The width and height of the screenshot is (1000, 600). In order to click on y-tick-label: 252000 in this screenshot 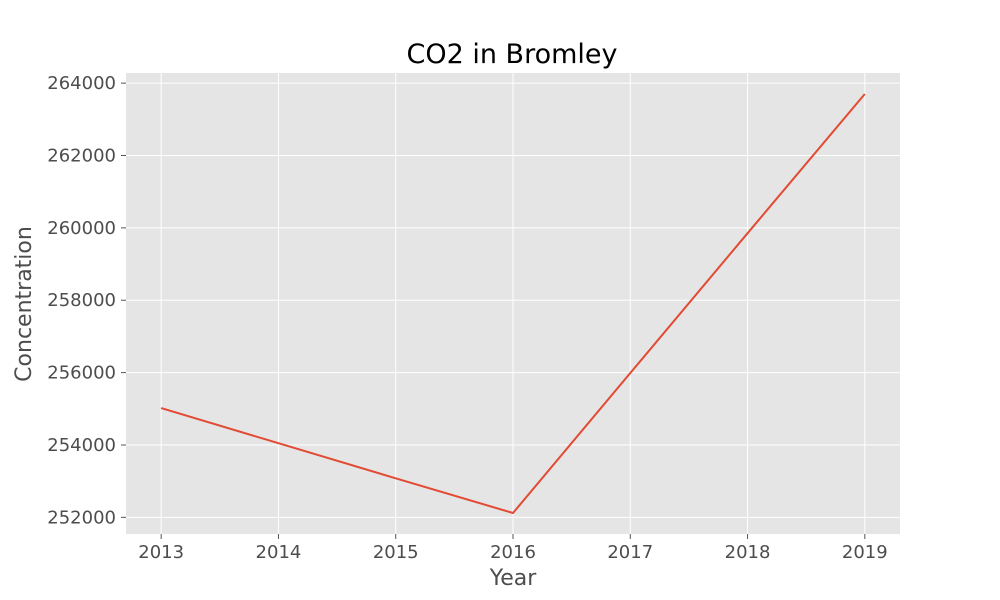, I will do `click(81, 517)`.